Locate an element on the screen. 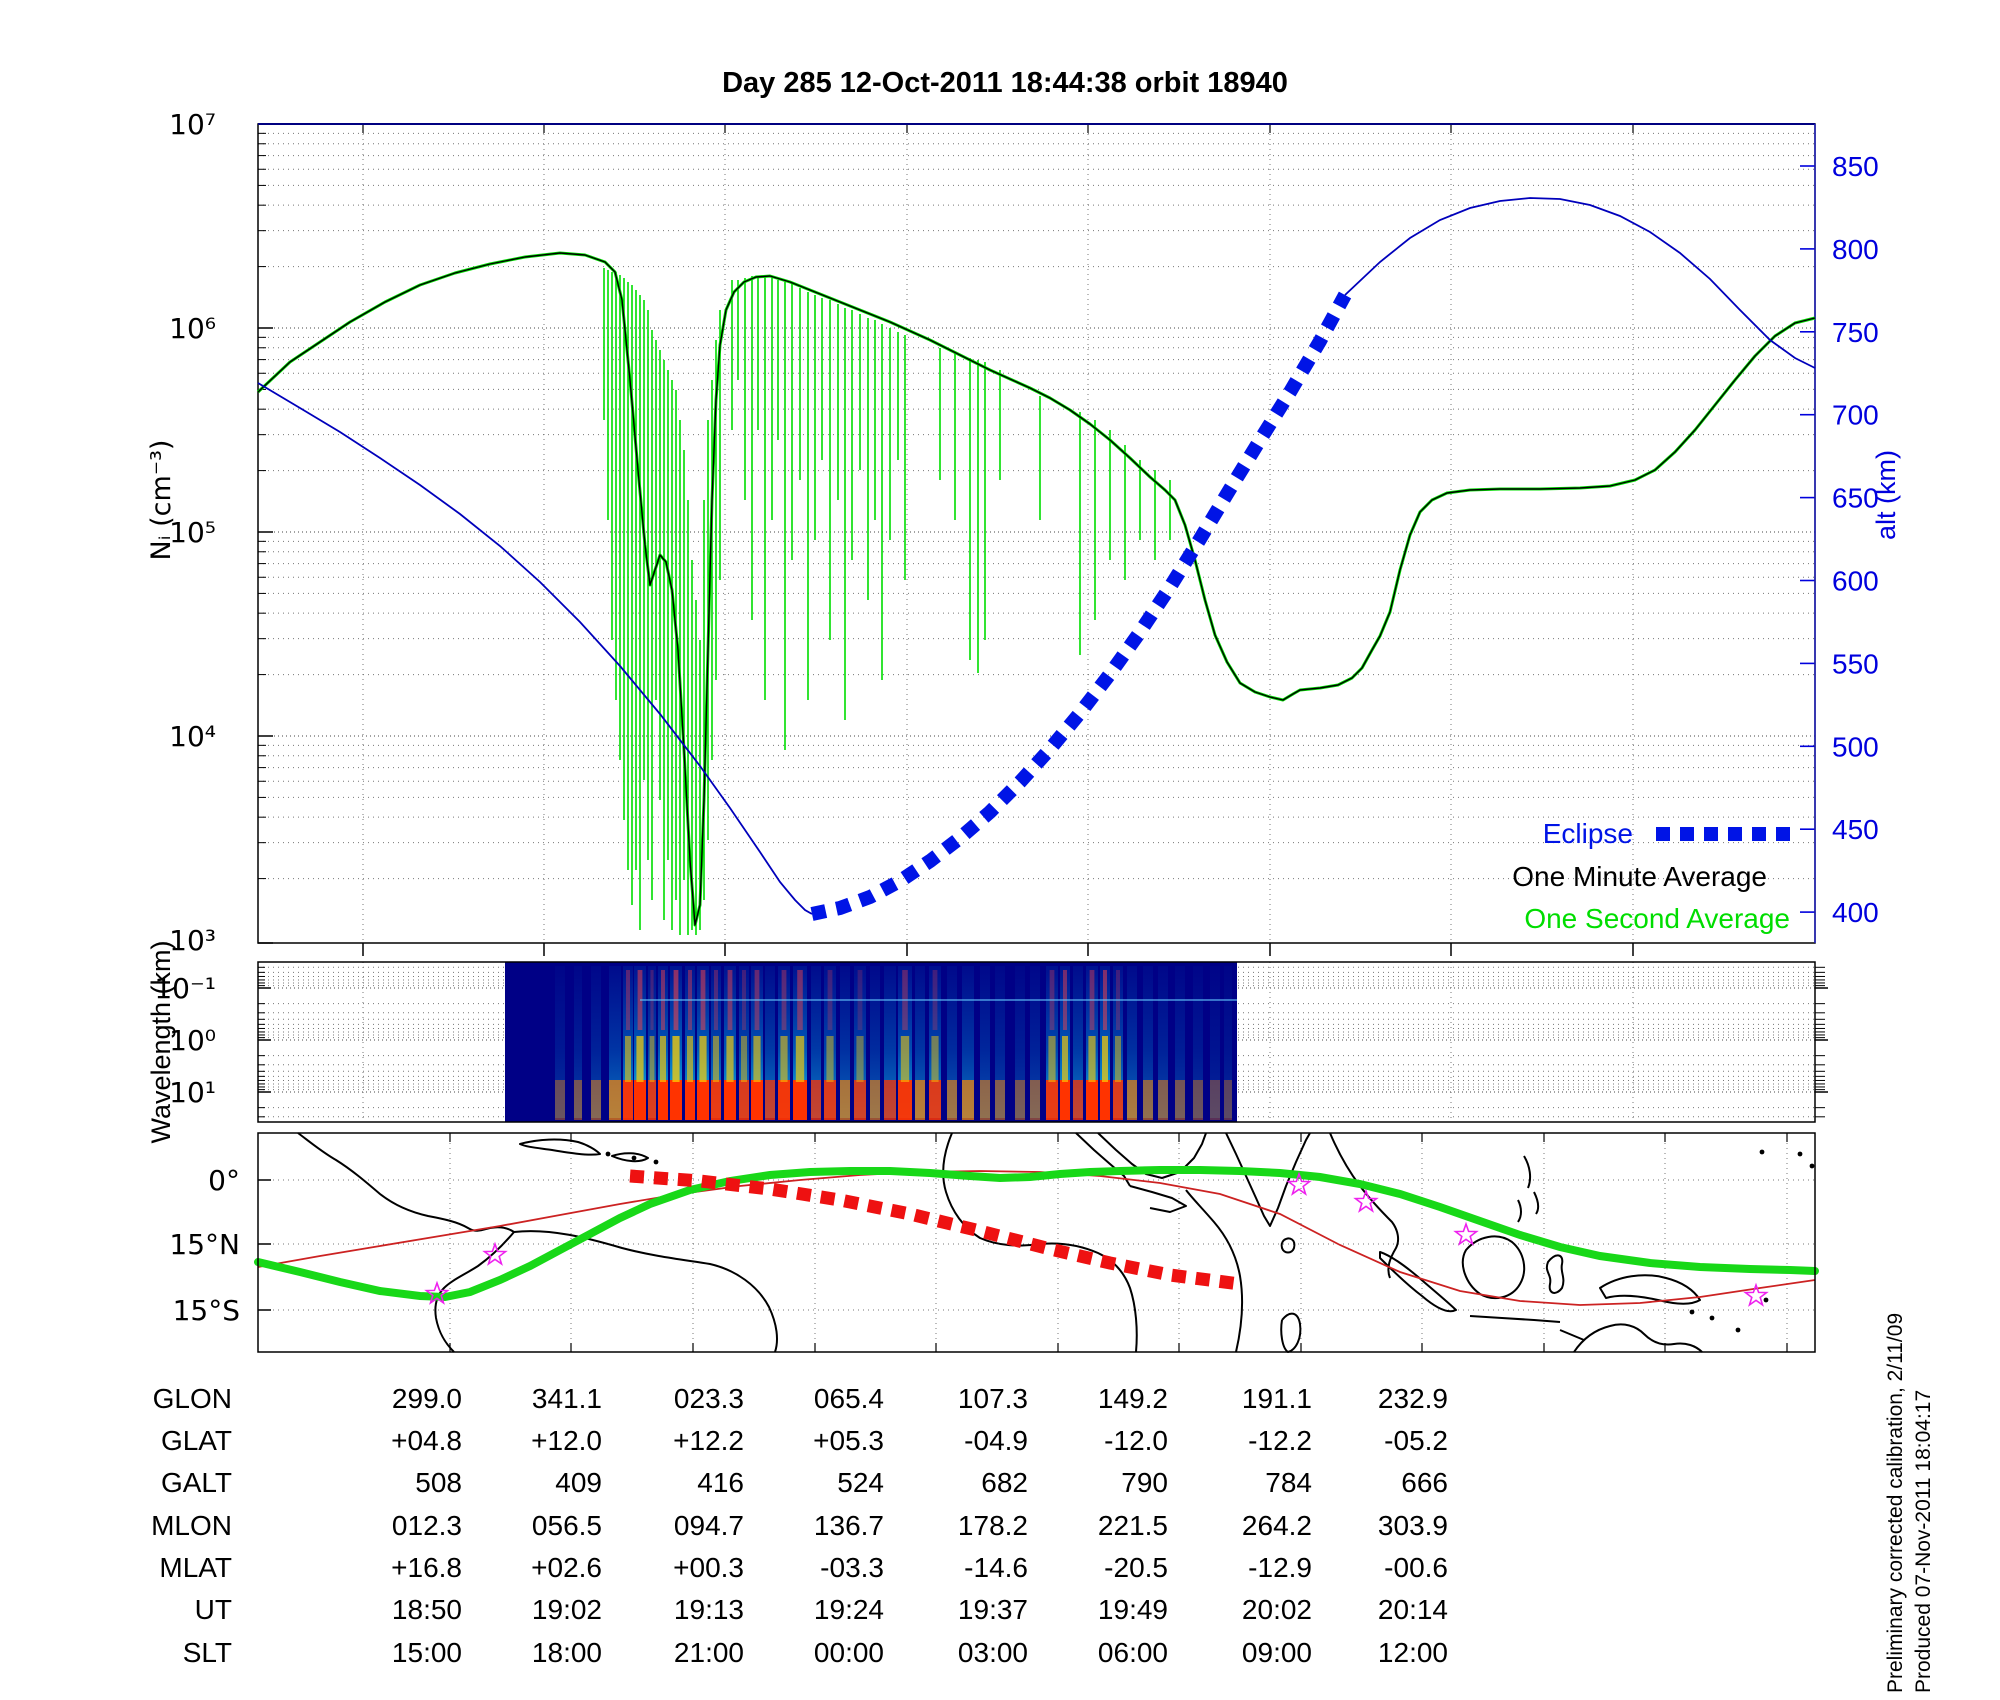 The image size is (2000, 1700). table-cell: 18:50 is located at coordinates (427, 1609).